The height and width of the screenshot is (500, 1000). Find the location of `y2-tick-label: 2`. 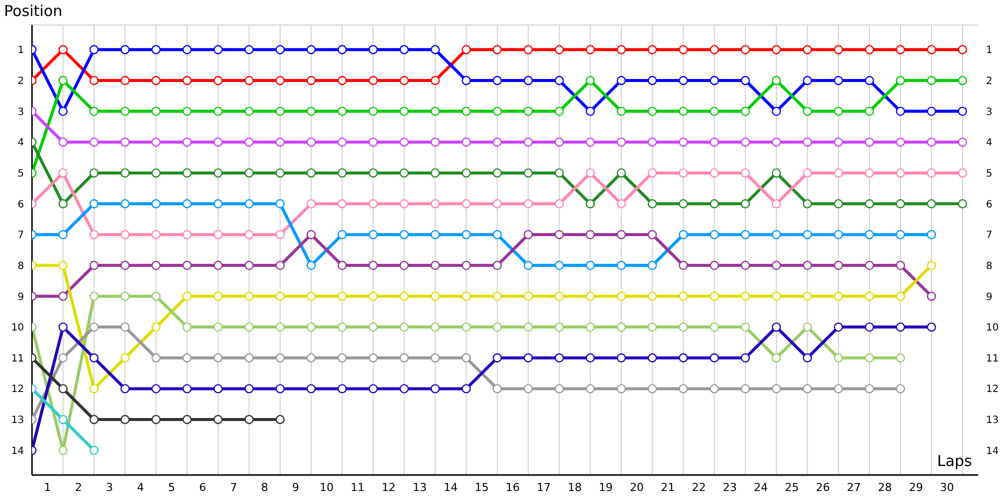

y2-tick-label: 2 is located at coordinates (989, 82).